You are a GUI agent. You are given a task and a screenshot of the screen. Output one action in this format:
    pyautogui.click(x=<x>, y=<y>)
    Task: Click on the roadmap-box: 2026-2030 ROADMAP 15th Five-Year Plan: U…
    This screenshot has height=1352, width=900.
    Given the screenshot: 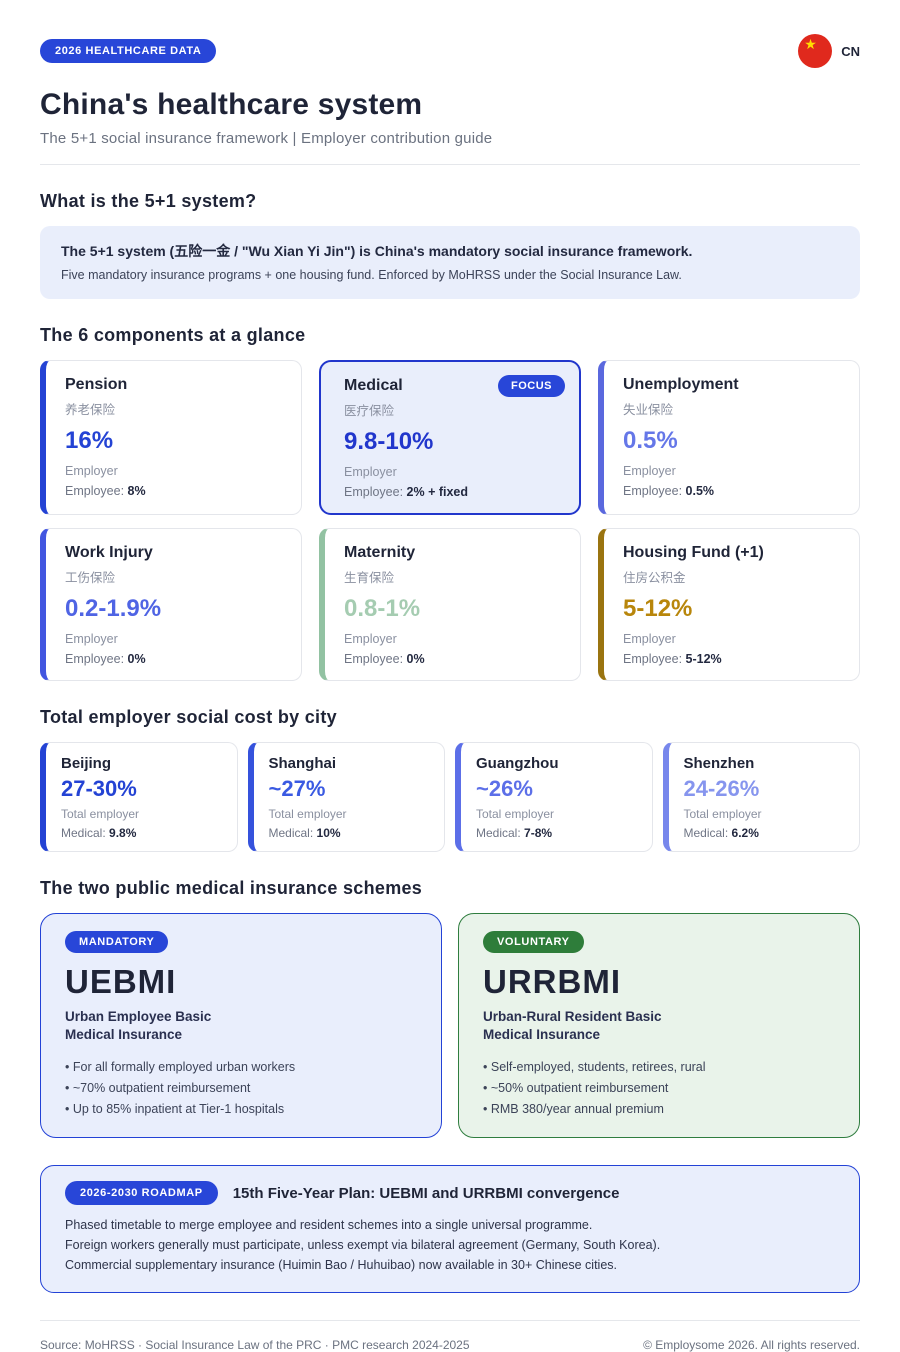 What is the action you would take?
    pyautogui.click(x=450, y=1229)
    